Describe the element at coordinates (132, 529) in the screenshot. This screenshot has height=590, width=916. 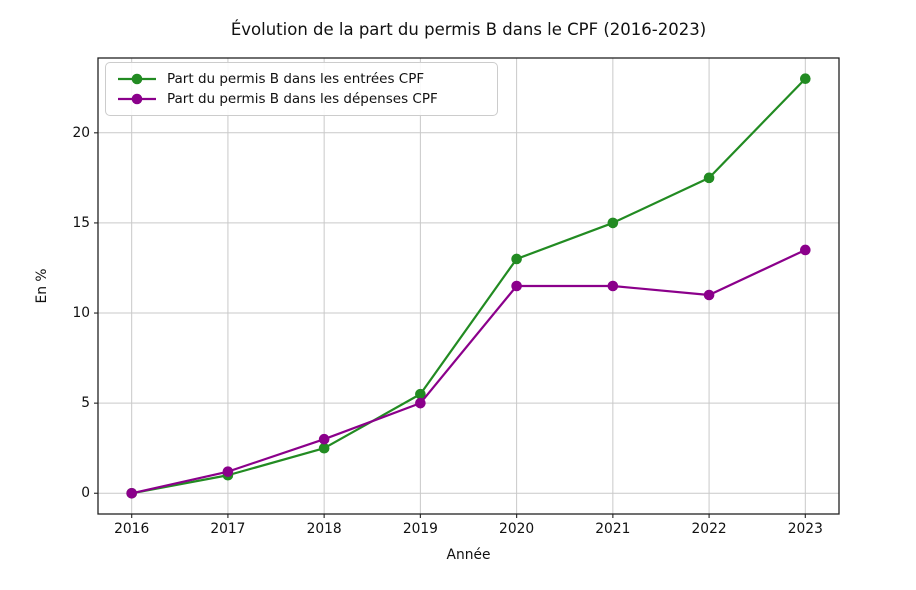
I see `x-tick-label: 2016` at that location.